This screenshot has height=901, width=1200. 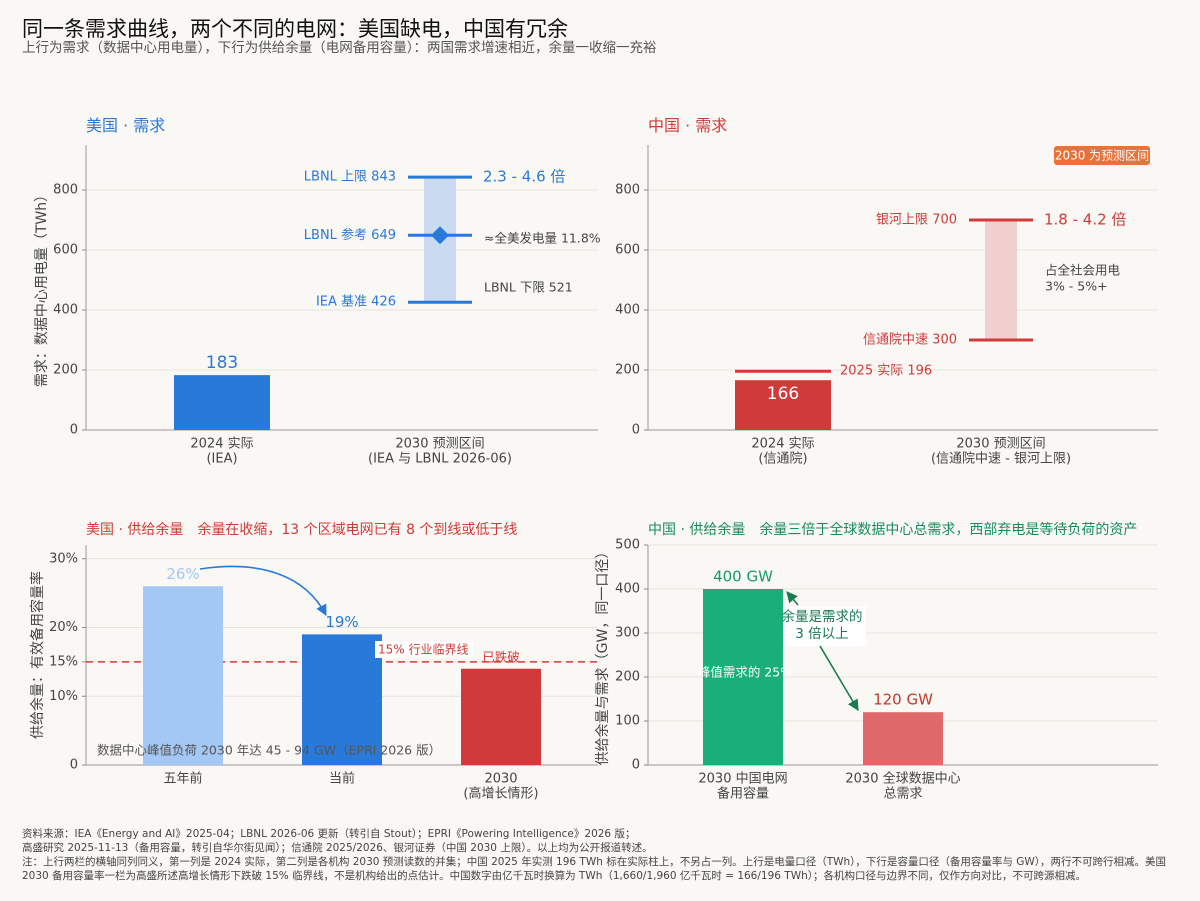 I want to click on panel-subtitle: 余量三倍于全球数据中心总需求，西部弃电是等待负荷的资产, so click(x=948, y=529).